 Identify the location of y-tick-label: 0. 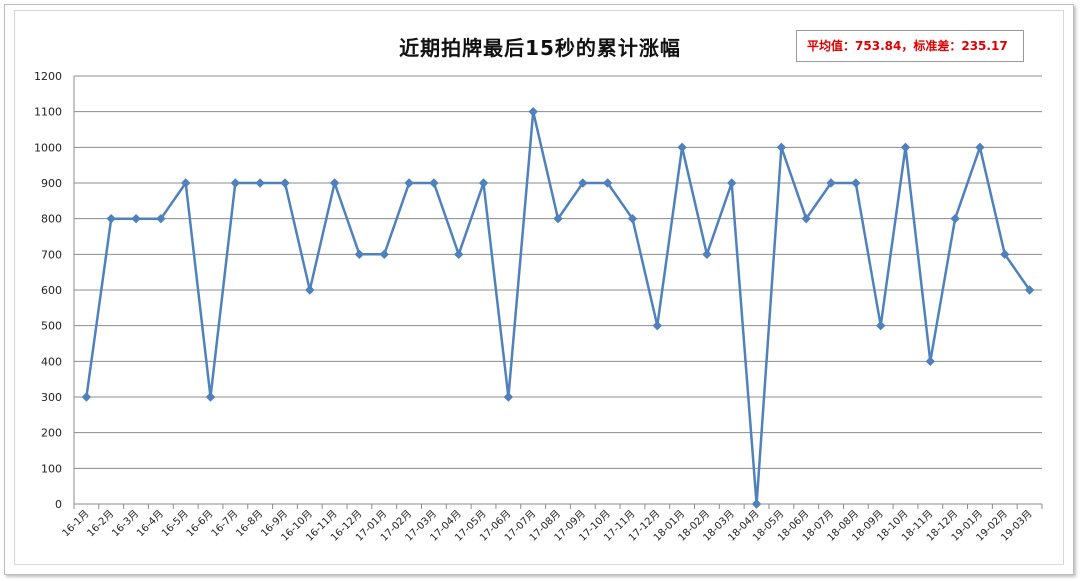
(58, 504).